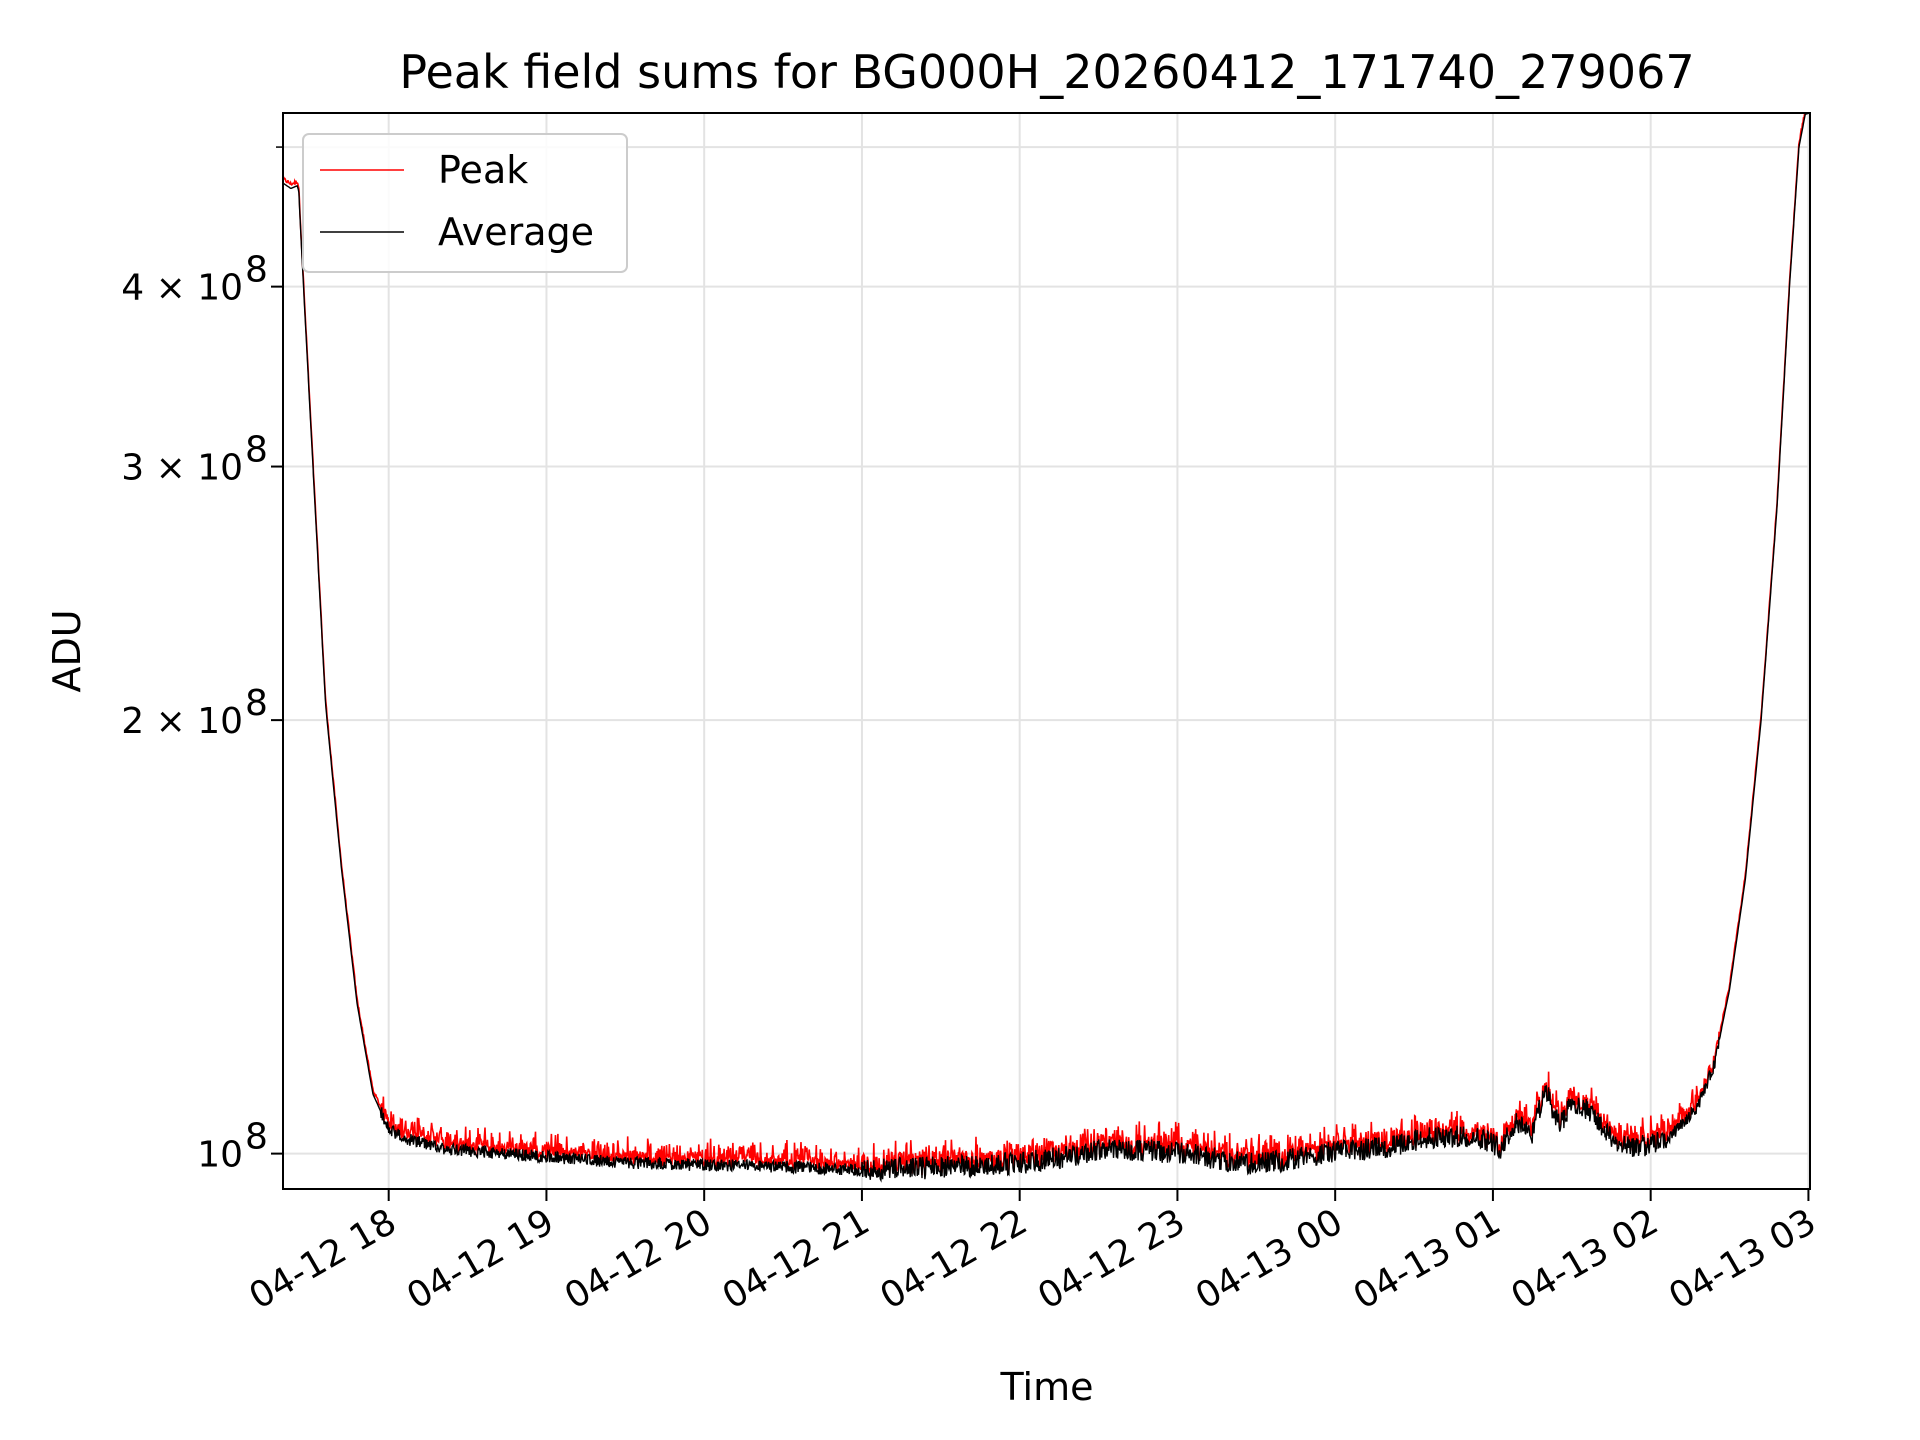  Describe the element at coordinates (323, 1259) in the screenshot. I see `x-tick-label: 04-12 18` at that location.